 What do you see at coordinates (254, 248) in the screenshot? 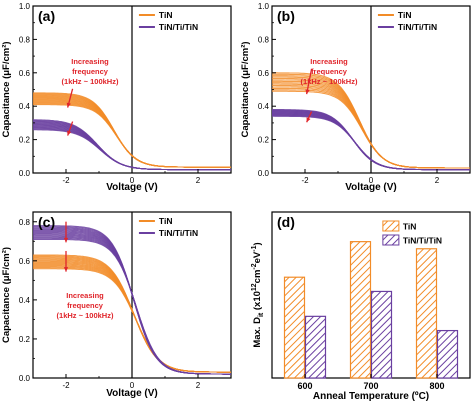
I see `y-axis-label-part: -1` at bounding box center [254, 248].